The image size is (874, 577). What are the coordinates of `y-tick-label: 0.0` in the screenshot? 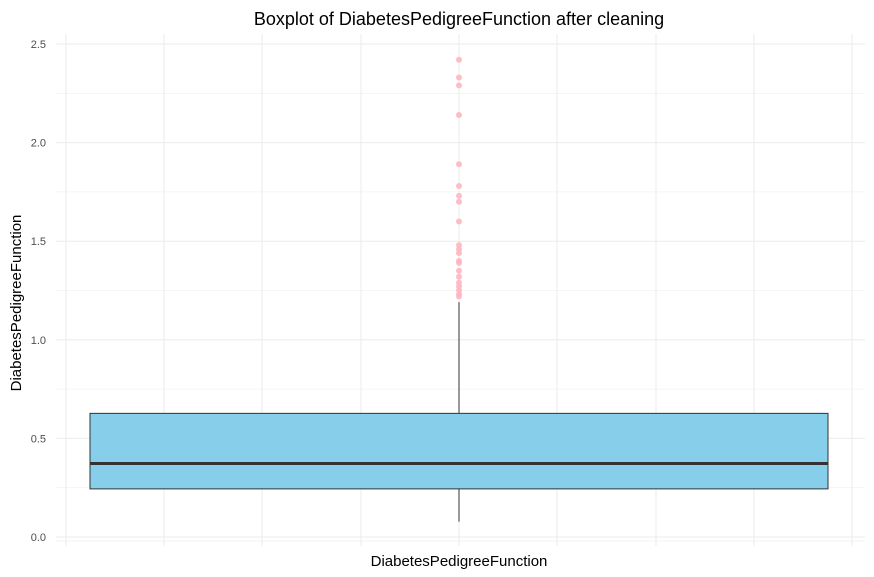 It's located at (38, 538).